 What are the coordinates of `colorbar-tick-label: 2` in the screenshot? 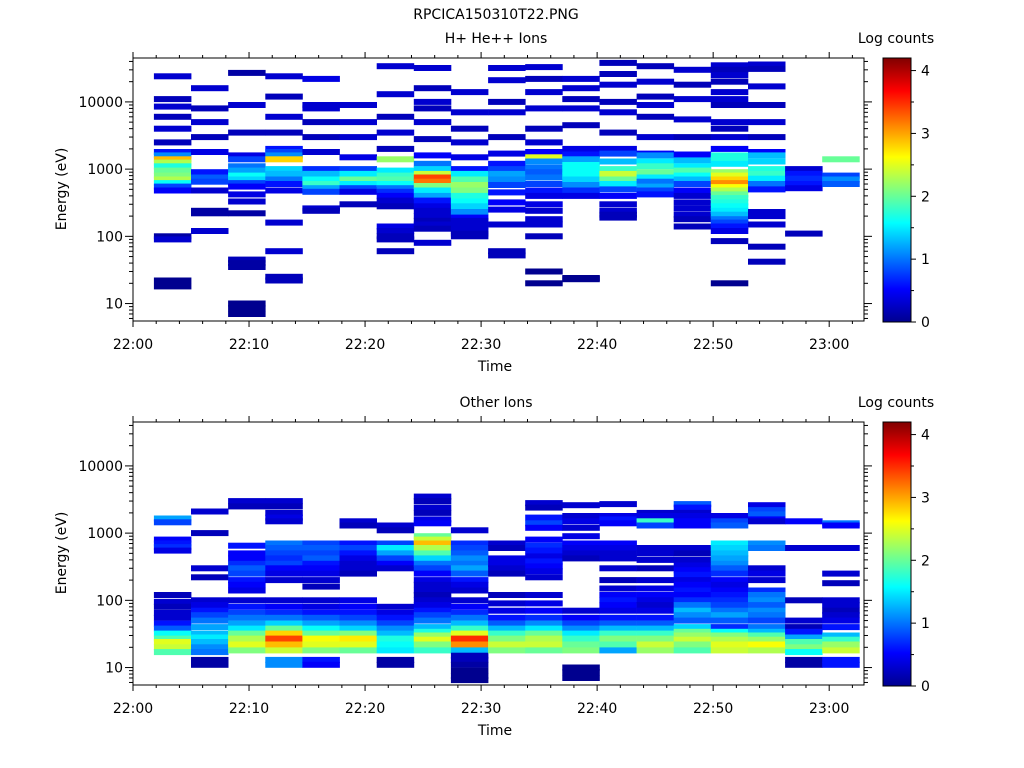 It's located at (925, 197).